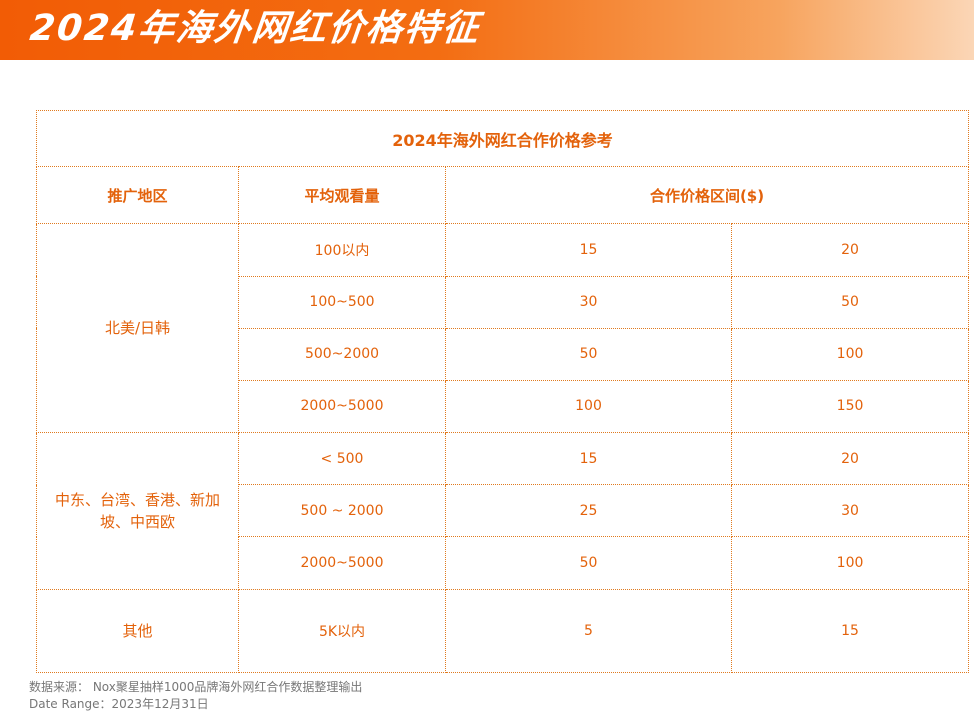 This screenshot has width=974, height=727. I want to click on table-caption: 2024年海外网红合作价格参考, so click(502, 138).